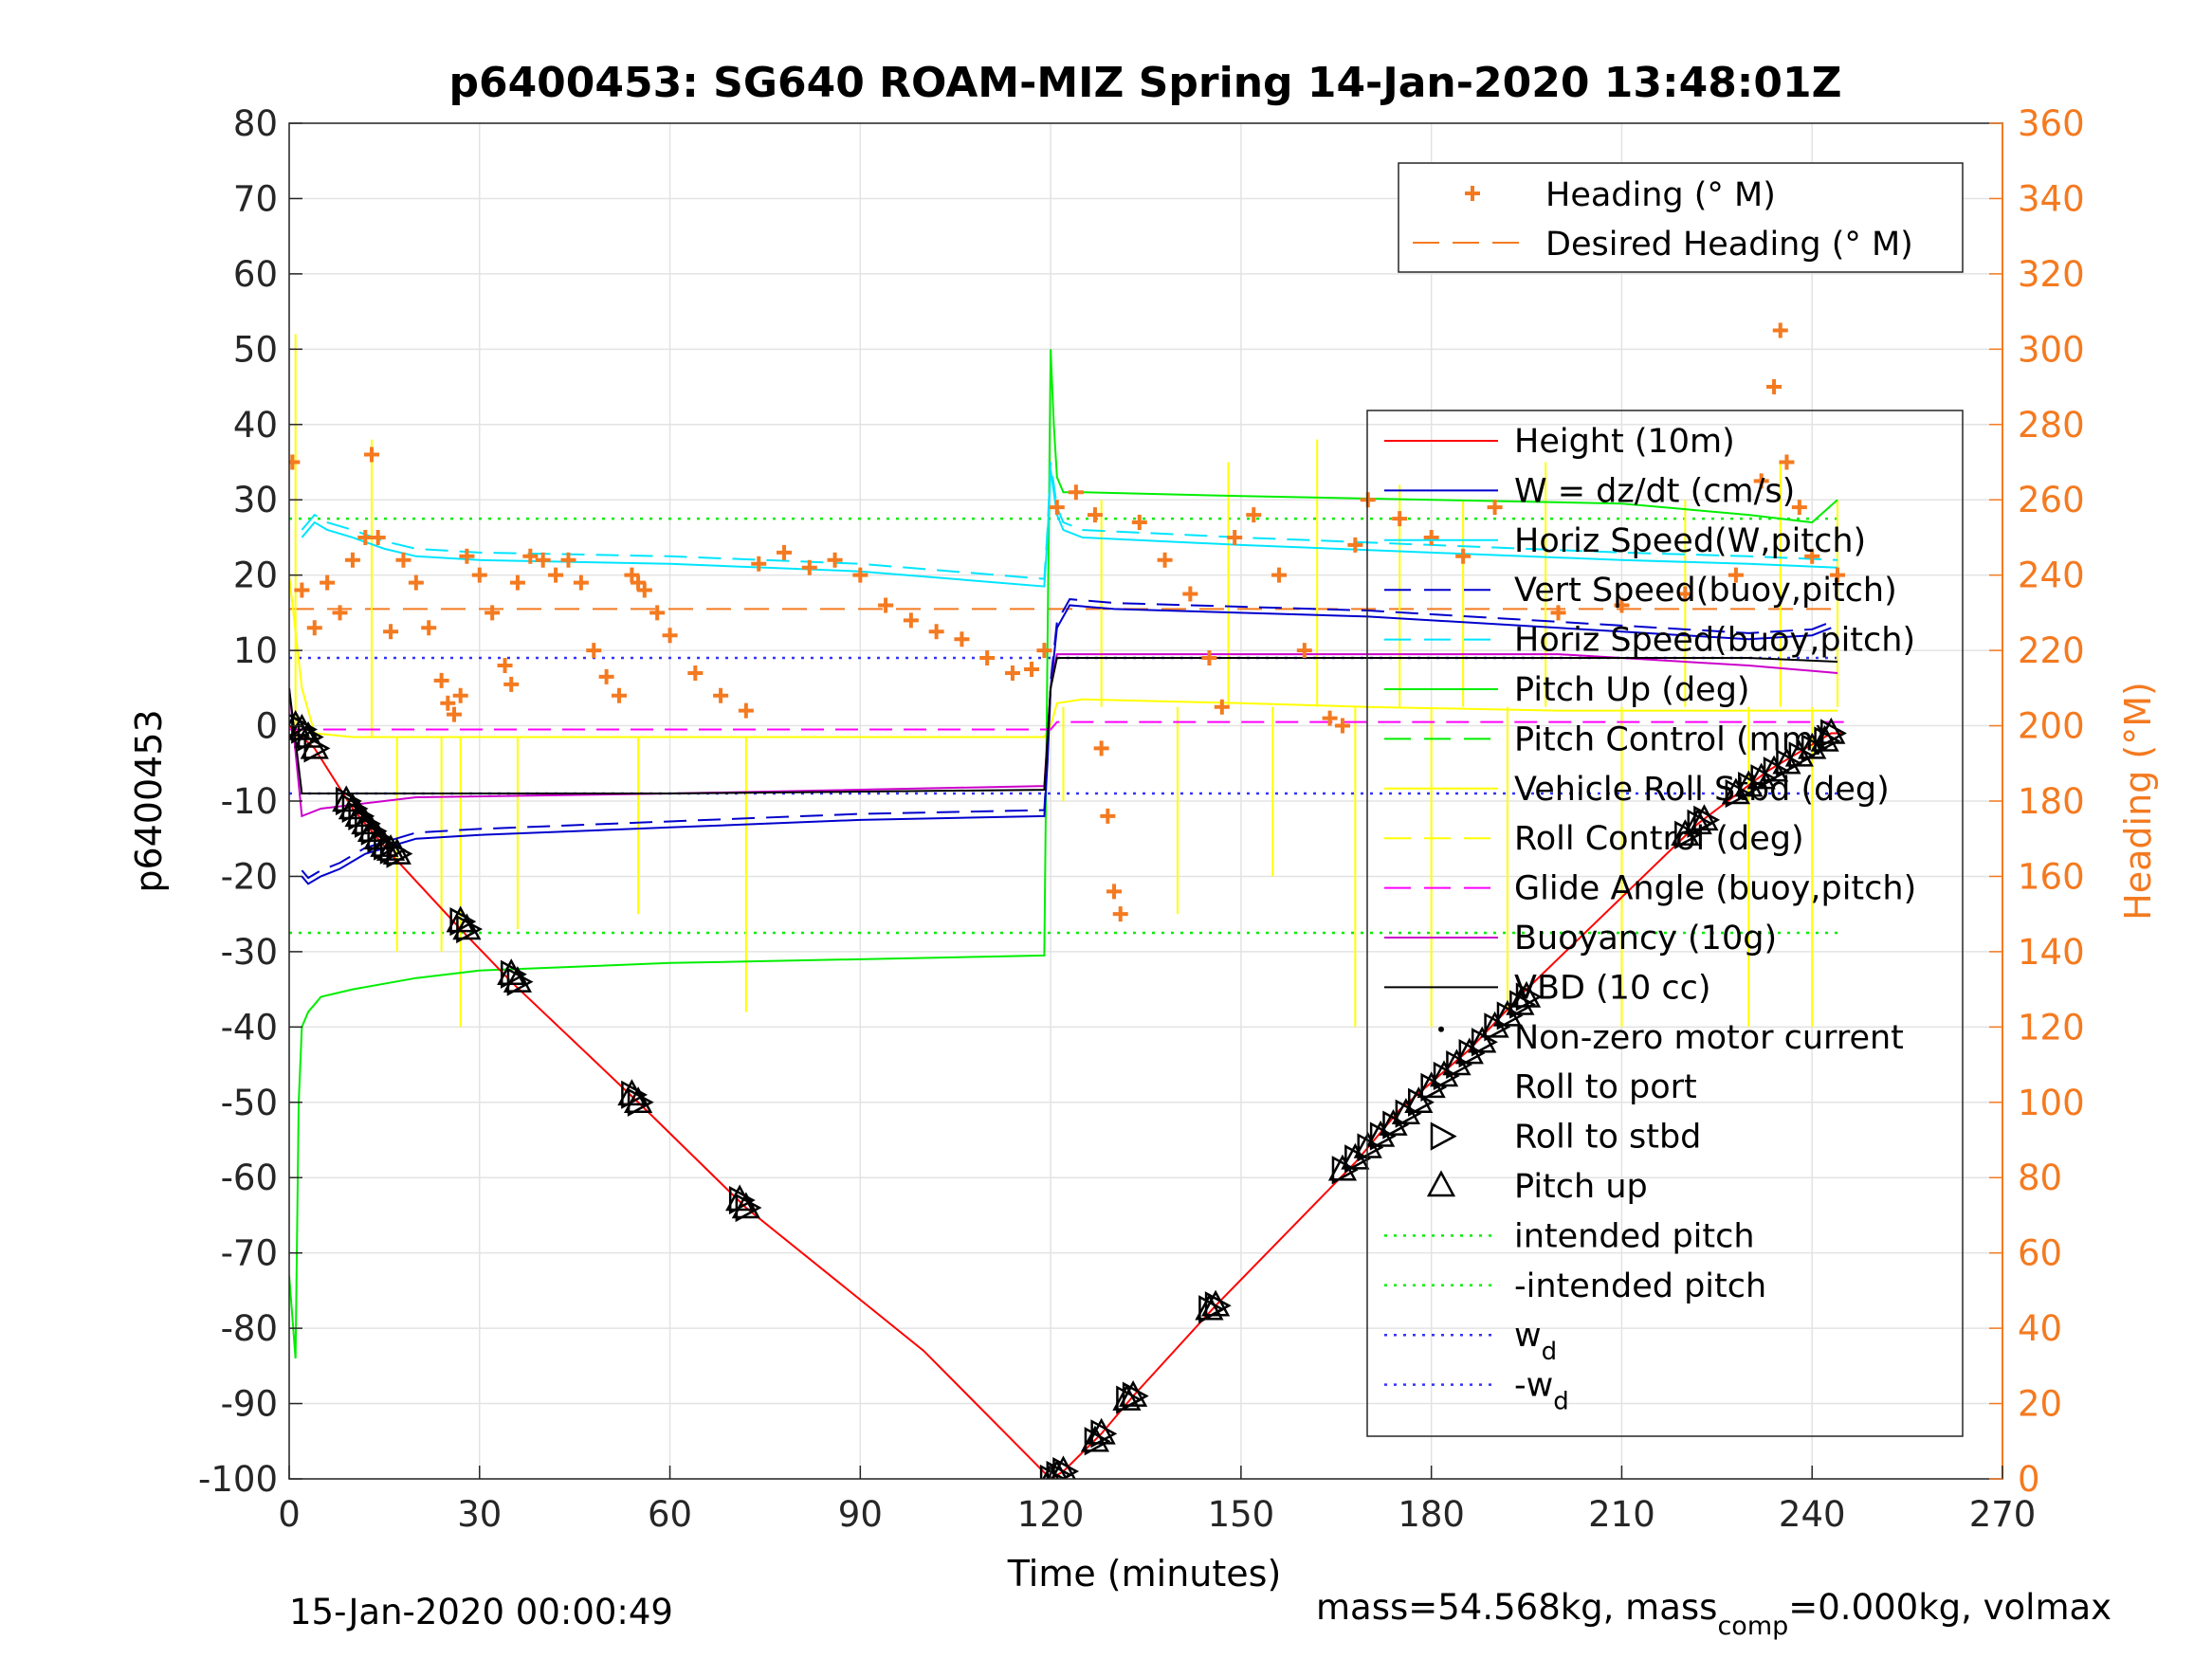 The height and width of the screenshot is (1659, 2212). Describe the element at coordinates (1949, 1607) in the screenshot. I see `mass-annotation-tail: =0.000kg, volmax` at that location.